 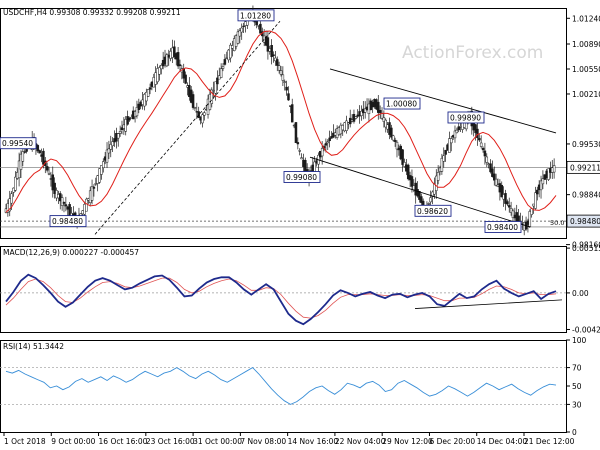 I want to click on channel-lower-line, so click(x=420, y=192).